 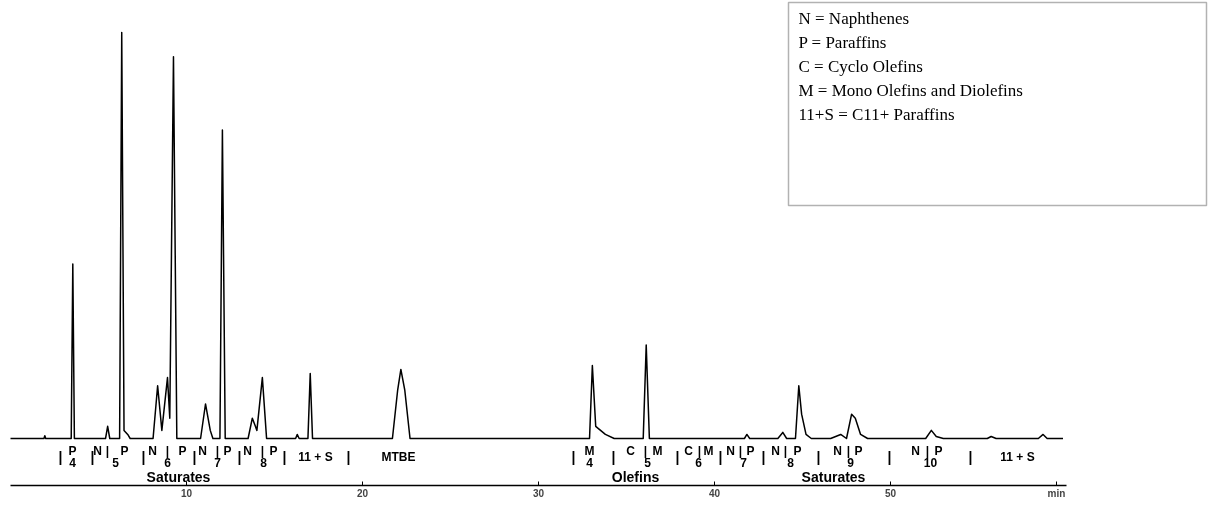 I want to click on text: Olefins, so click(x=635, y=476).